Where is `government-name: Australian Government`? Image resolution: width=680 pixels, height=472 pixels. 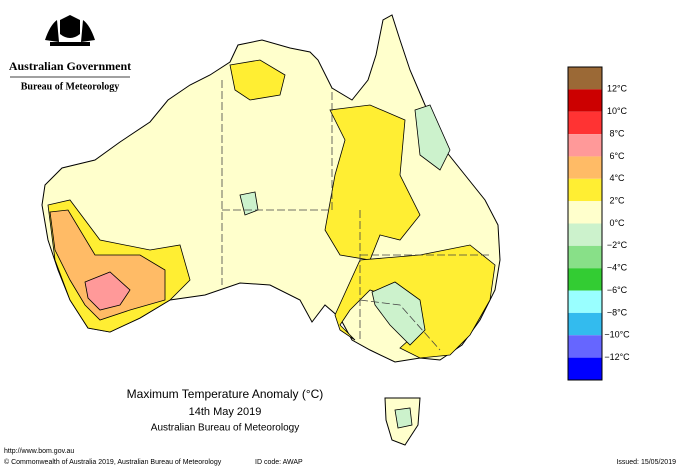 government-name: Australian Government is located at coordinates (70, 66).